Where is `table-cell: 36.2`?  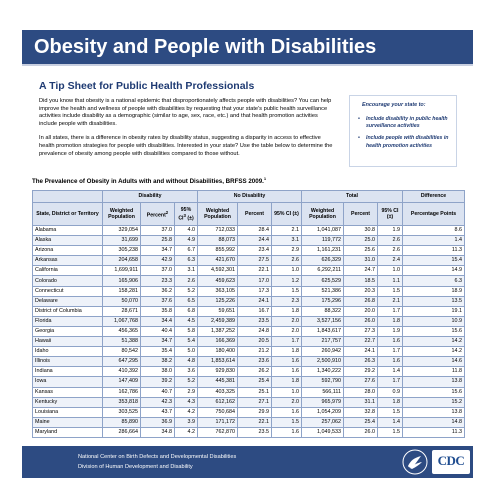 table-cell: 36.2 is located at coordinates (157, 291).